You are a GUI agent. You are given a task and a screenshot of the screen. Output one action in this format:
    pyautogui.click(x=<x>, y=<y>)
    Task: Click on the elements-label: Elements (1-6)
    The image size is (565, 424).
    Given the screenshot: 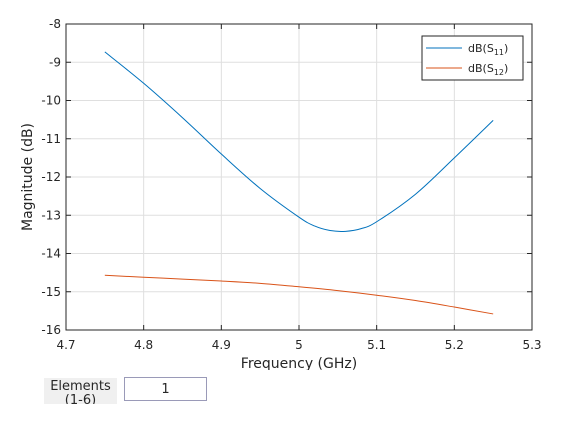 What is the action you would take?
    pyautogui.click(x=80, y=391)
    